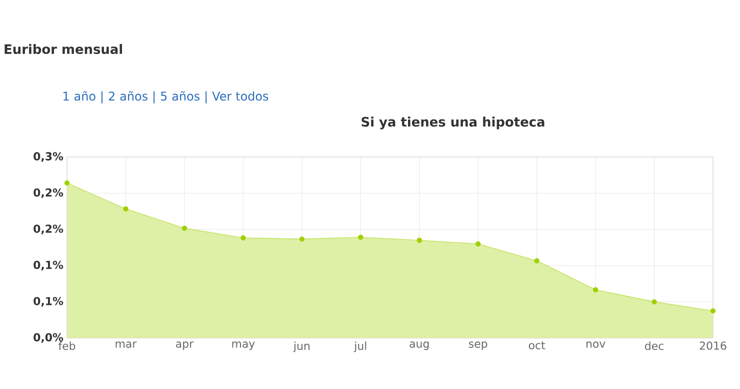  Describe the element at coordinates (654, 346) in the screenshot. I see `x-tick-label: dec` at that location.